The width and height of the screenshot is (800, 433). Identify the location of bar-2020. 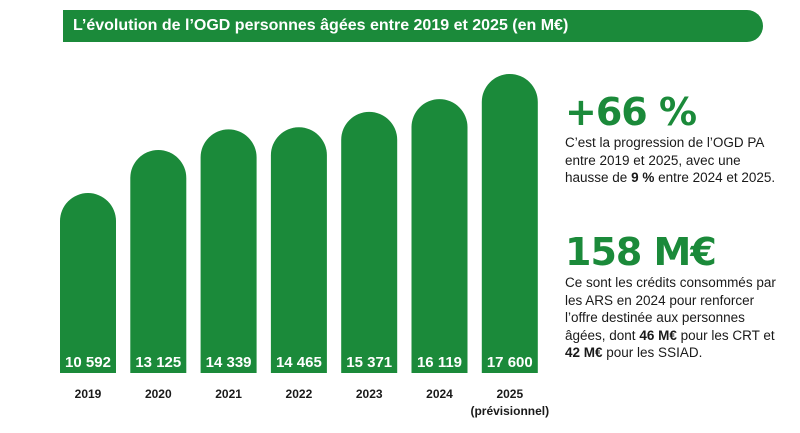
(158, 261).